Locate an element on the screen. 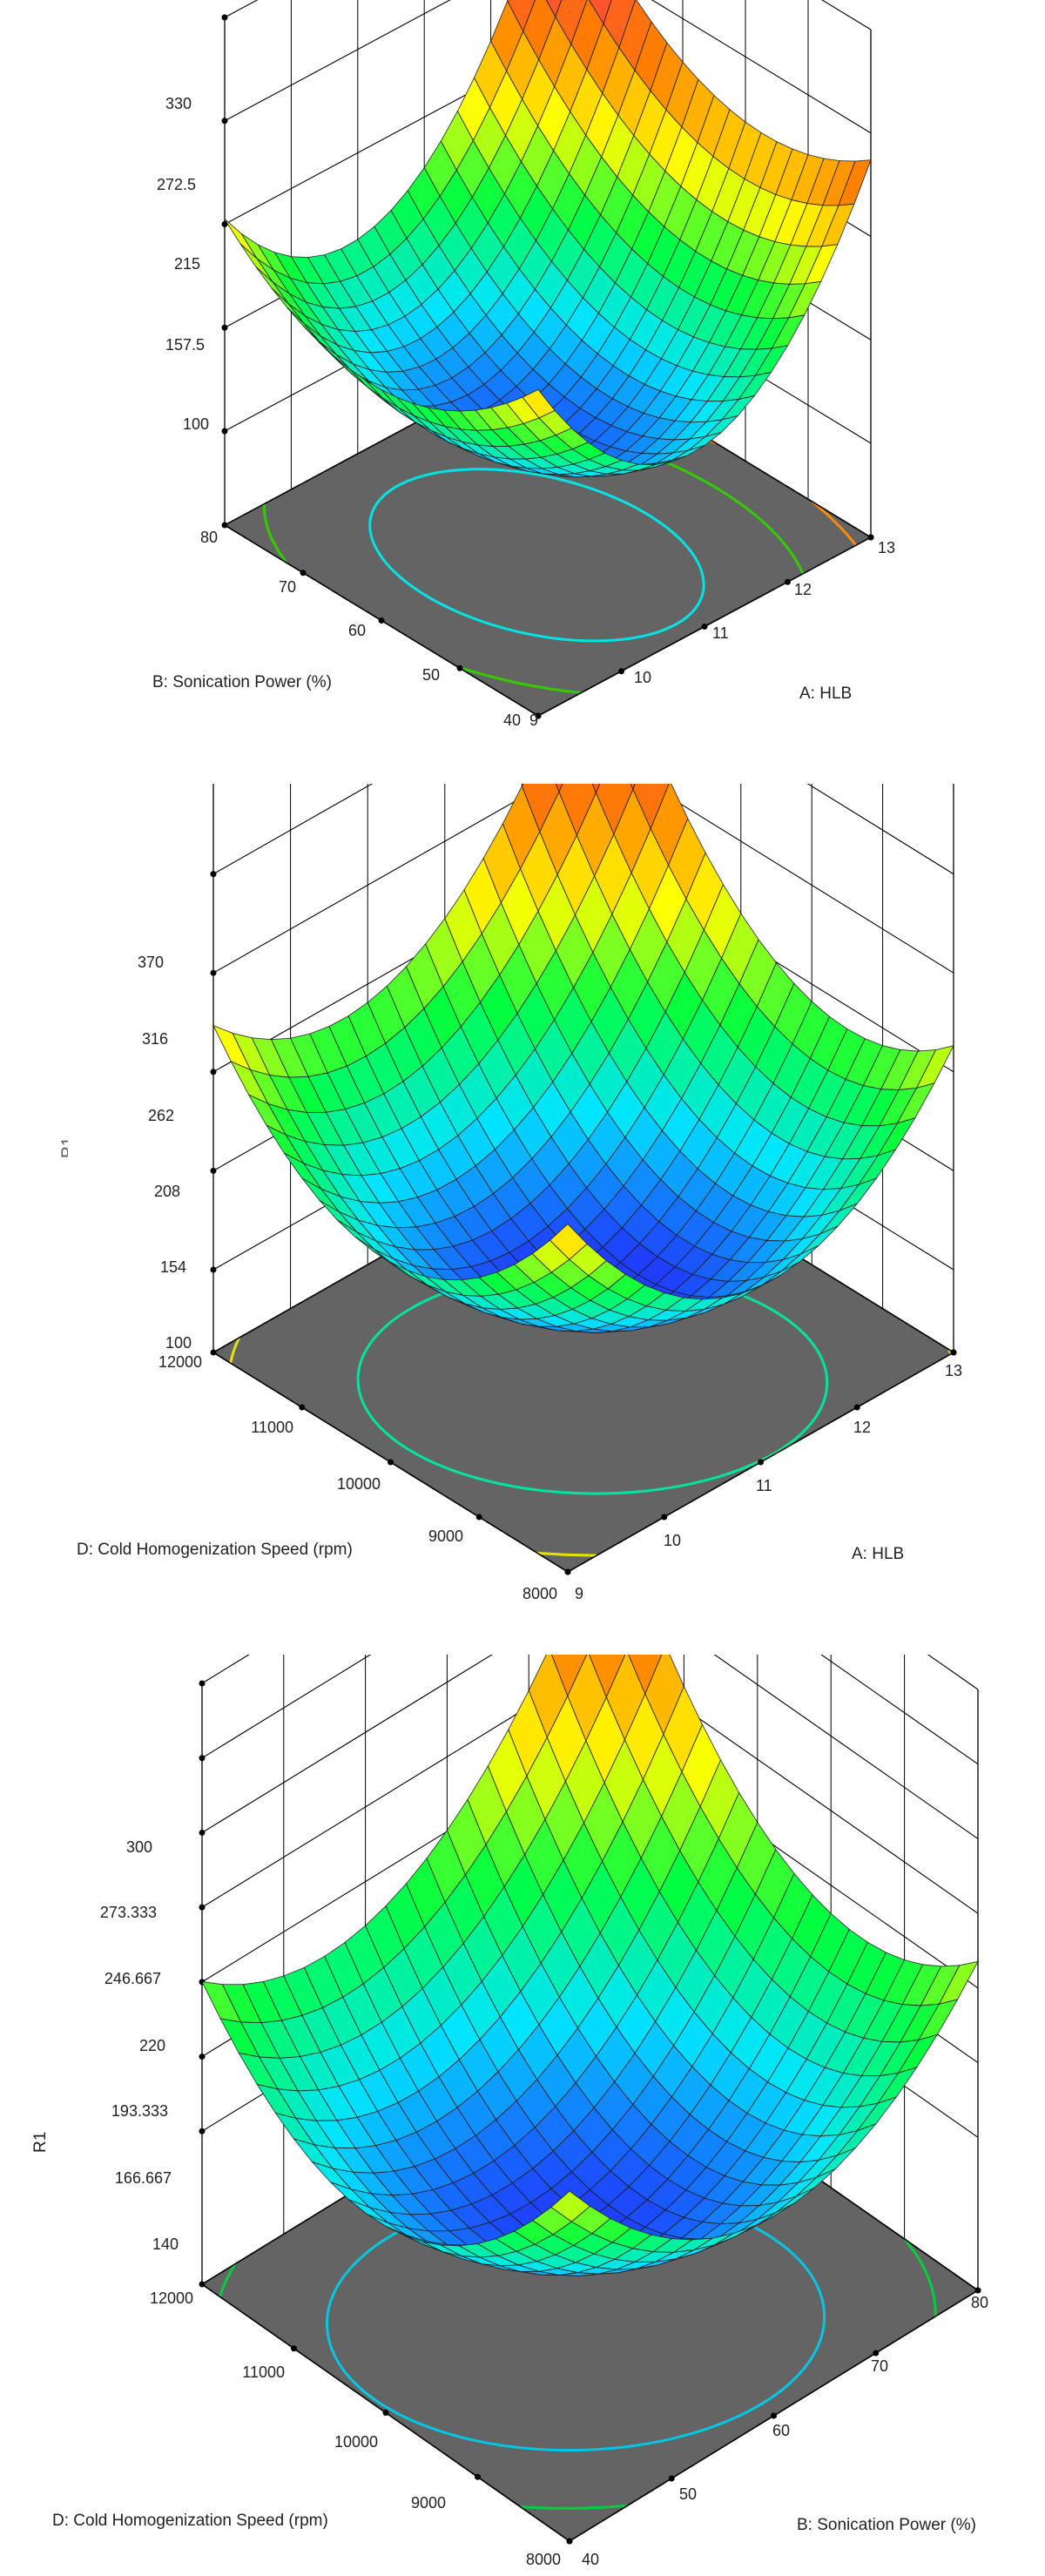 The height and width of the screenshot is (2576, 1045). response-surface is located at coordinates (548, 239).